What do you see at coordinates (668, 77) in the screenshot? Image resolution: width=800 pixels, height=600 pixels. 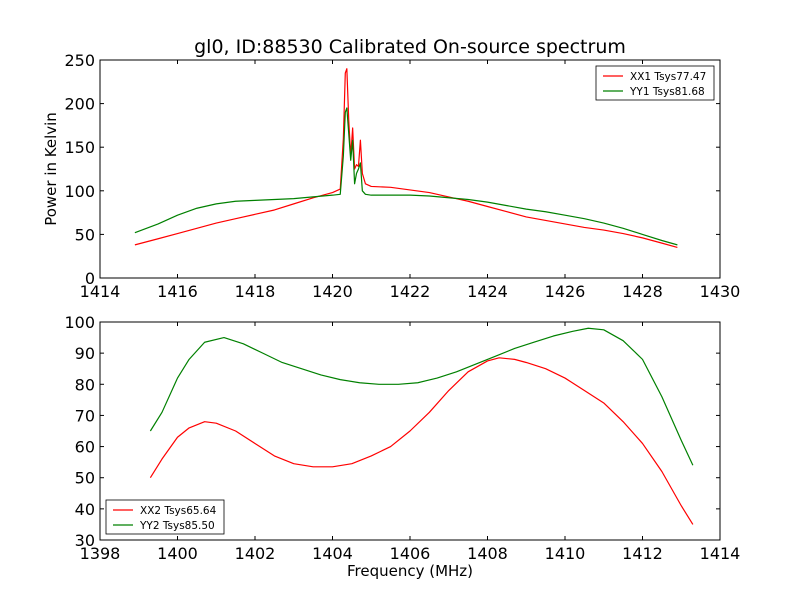 I see `legend-label-1: XX1 Tsys77.47` at bounding box center [668, 77].